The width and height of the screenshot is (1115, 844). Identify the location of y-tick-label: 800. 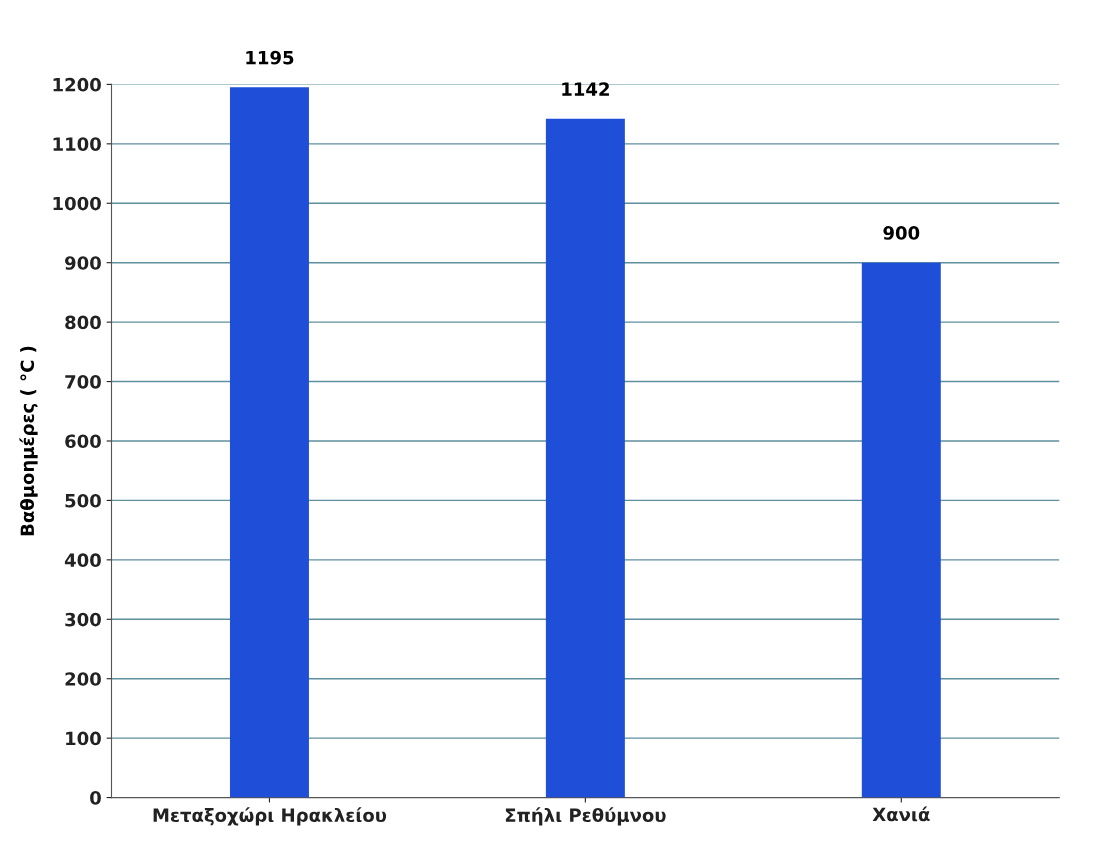
(83, 322).